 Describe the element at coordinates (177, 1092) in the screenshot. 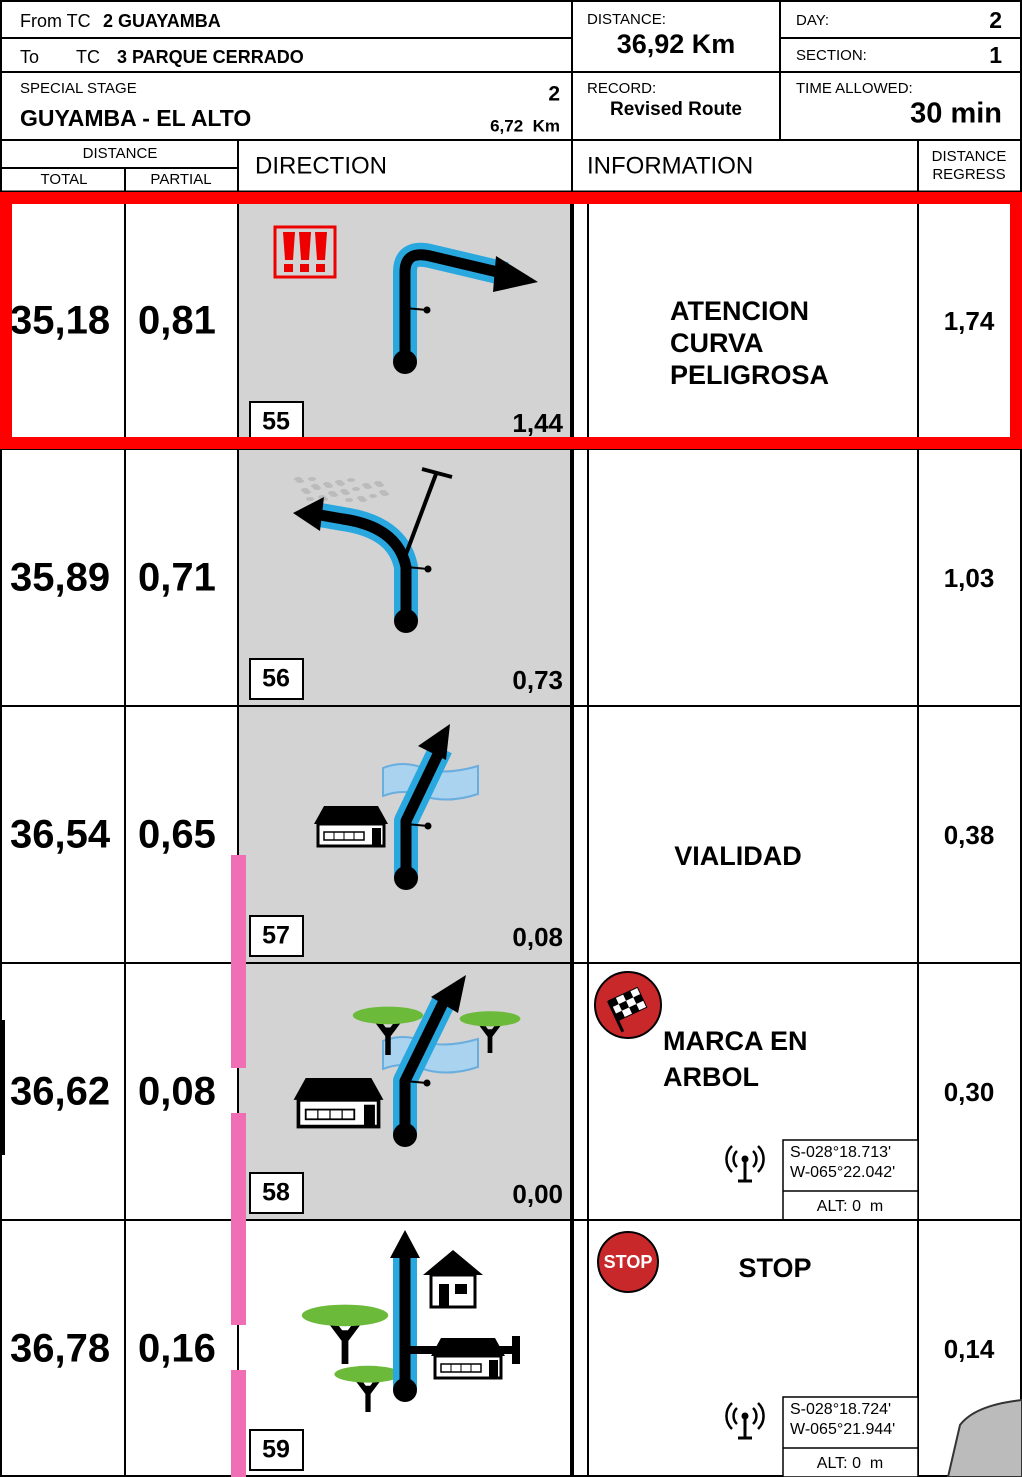

I see `partial-distance: 0,08` at that location.